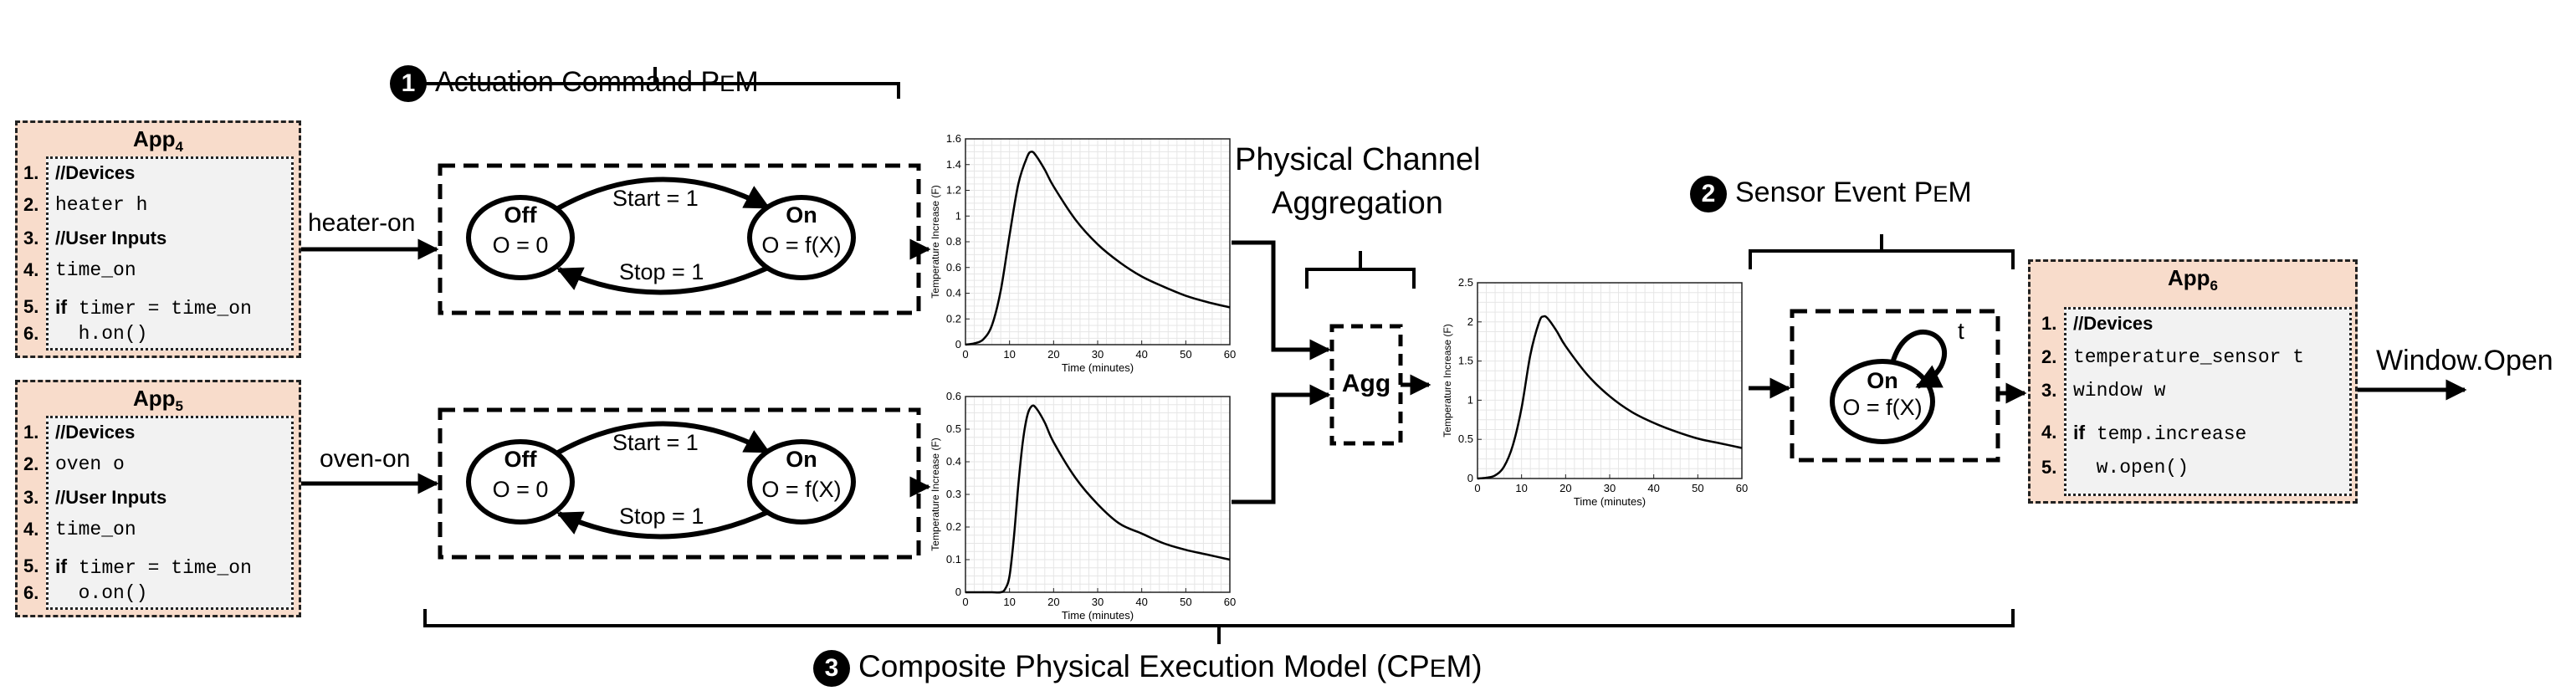 This screenshot has width=2576, height=696. I want to click on code-line: 5. w.open(), so click(2115, 468).